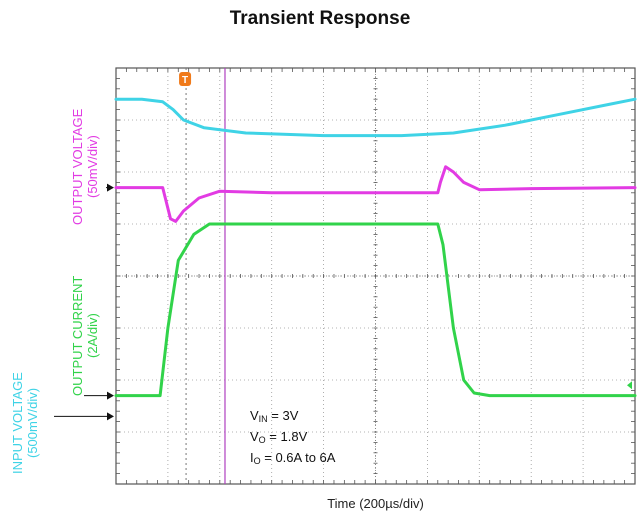 This screenshot has width=640, height=525. What do you see at coordinates (77, 336) in the screenshot?
I see `output-current-name: OUTPUT CURRENT` at bounding box center [77, 336].